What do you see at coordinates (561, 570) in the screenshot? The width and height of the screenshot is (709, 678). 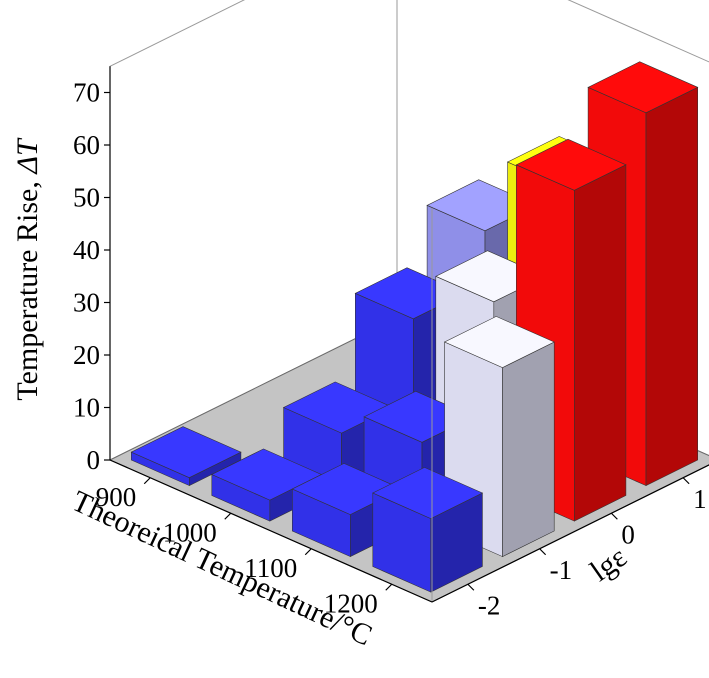 I see `y-tick-label: -1` at bounding box center [561, 570].